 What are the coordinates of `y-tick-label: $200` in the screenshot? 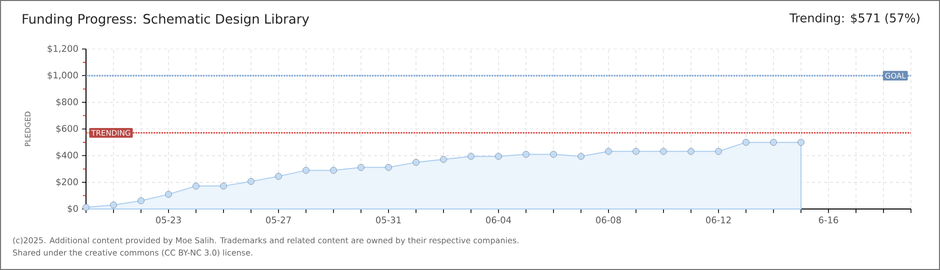 It's located at (67, 182).